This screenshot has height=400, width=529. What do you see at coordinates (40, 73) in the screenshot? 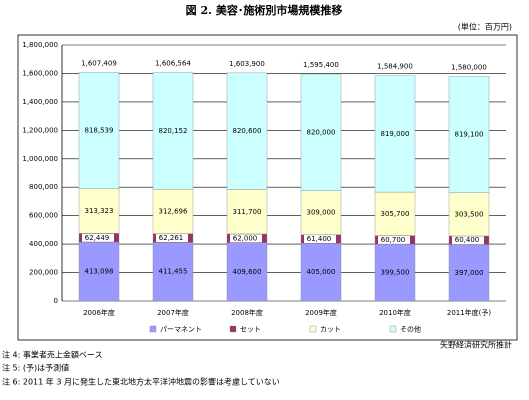
I see `y-tick-label: 1,600,000` at bounding box center [40, 73].